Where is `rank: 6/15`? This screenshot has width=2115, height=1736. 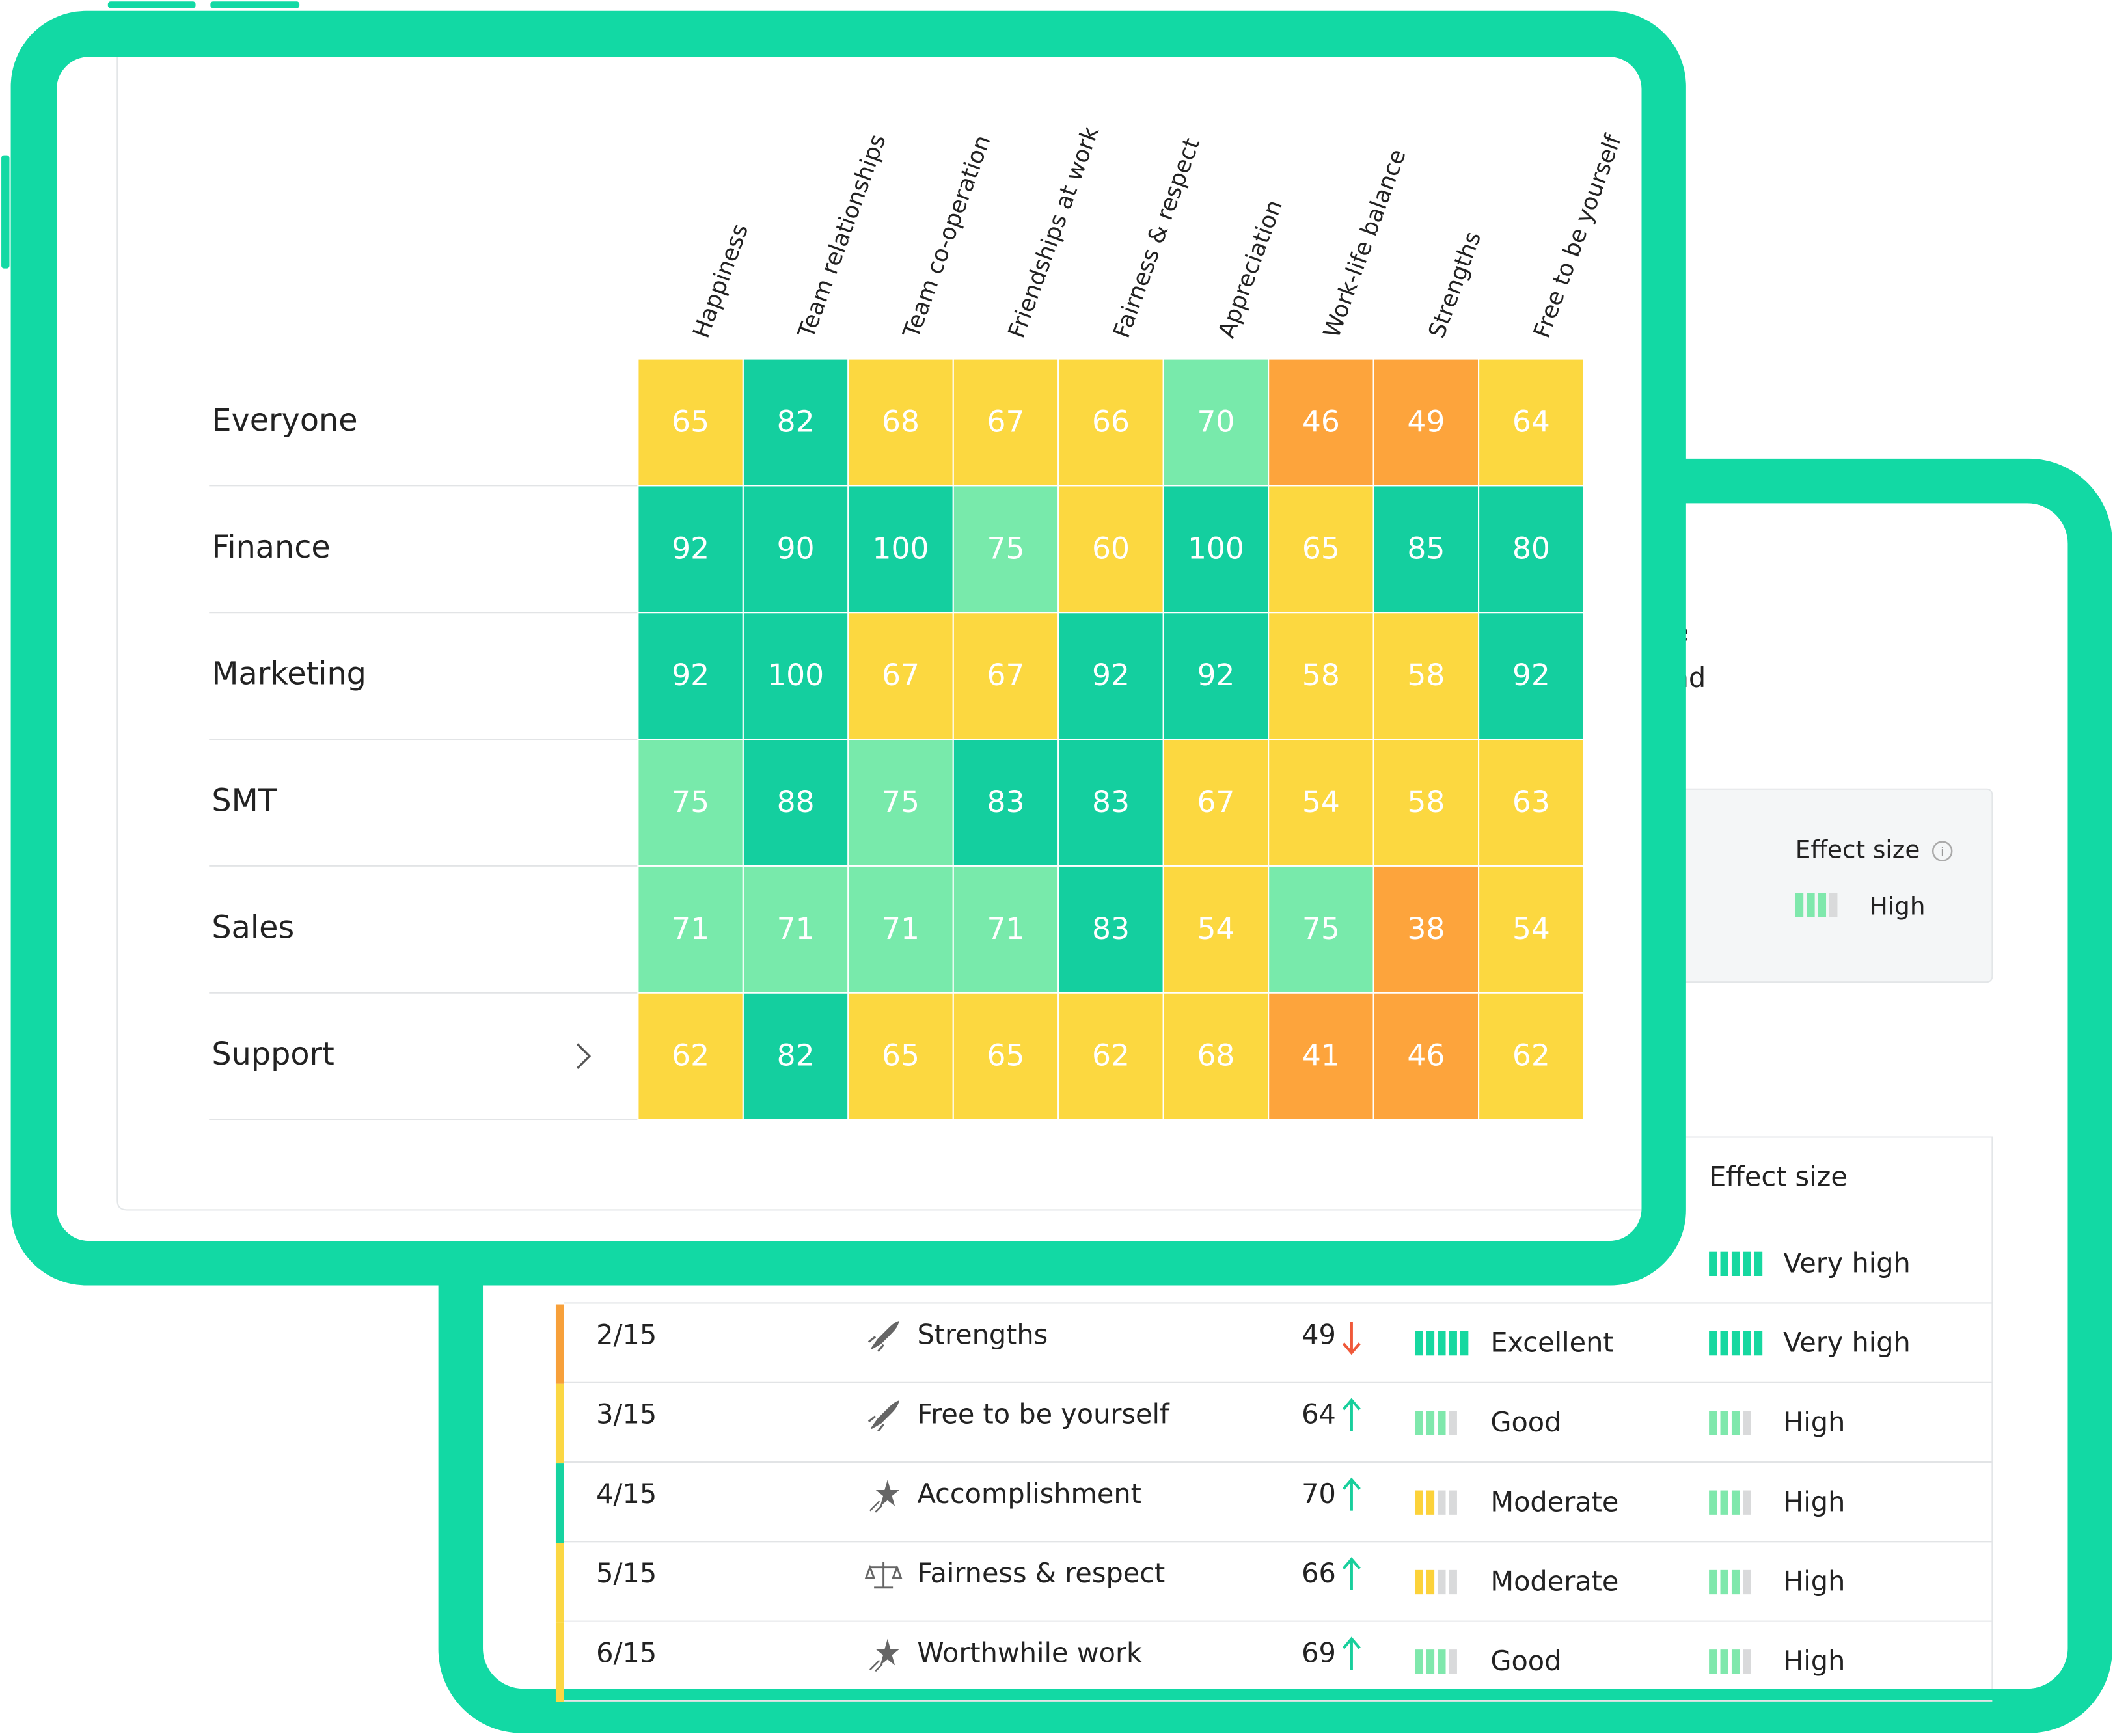
rank: 6/15 is located at coordinates (626, 1653).